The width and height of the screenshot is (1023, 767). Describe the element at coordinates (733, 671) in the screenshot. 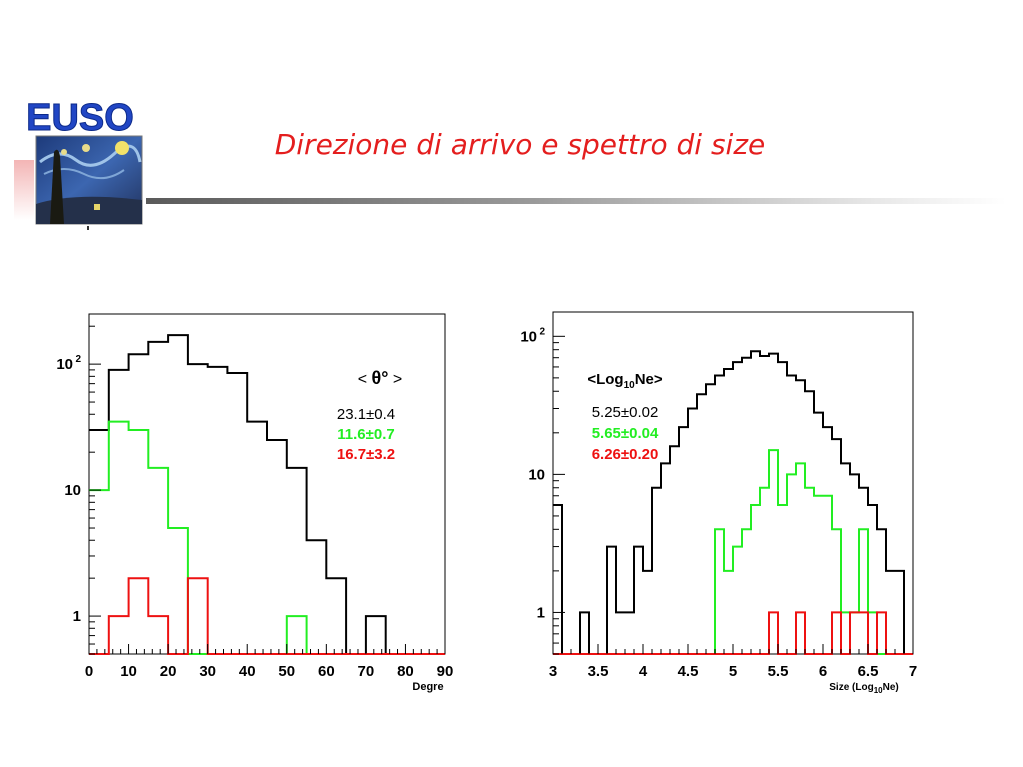

I see `x-tick-label: 5` at that location.